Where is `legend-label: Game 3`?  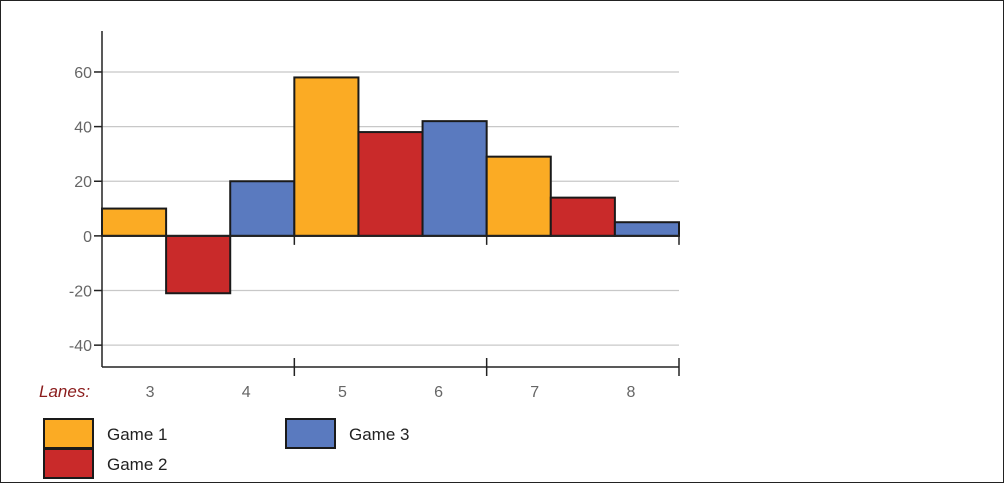
legend-label: Game 3 is located at coordinates (379, 434).